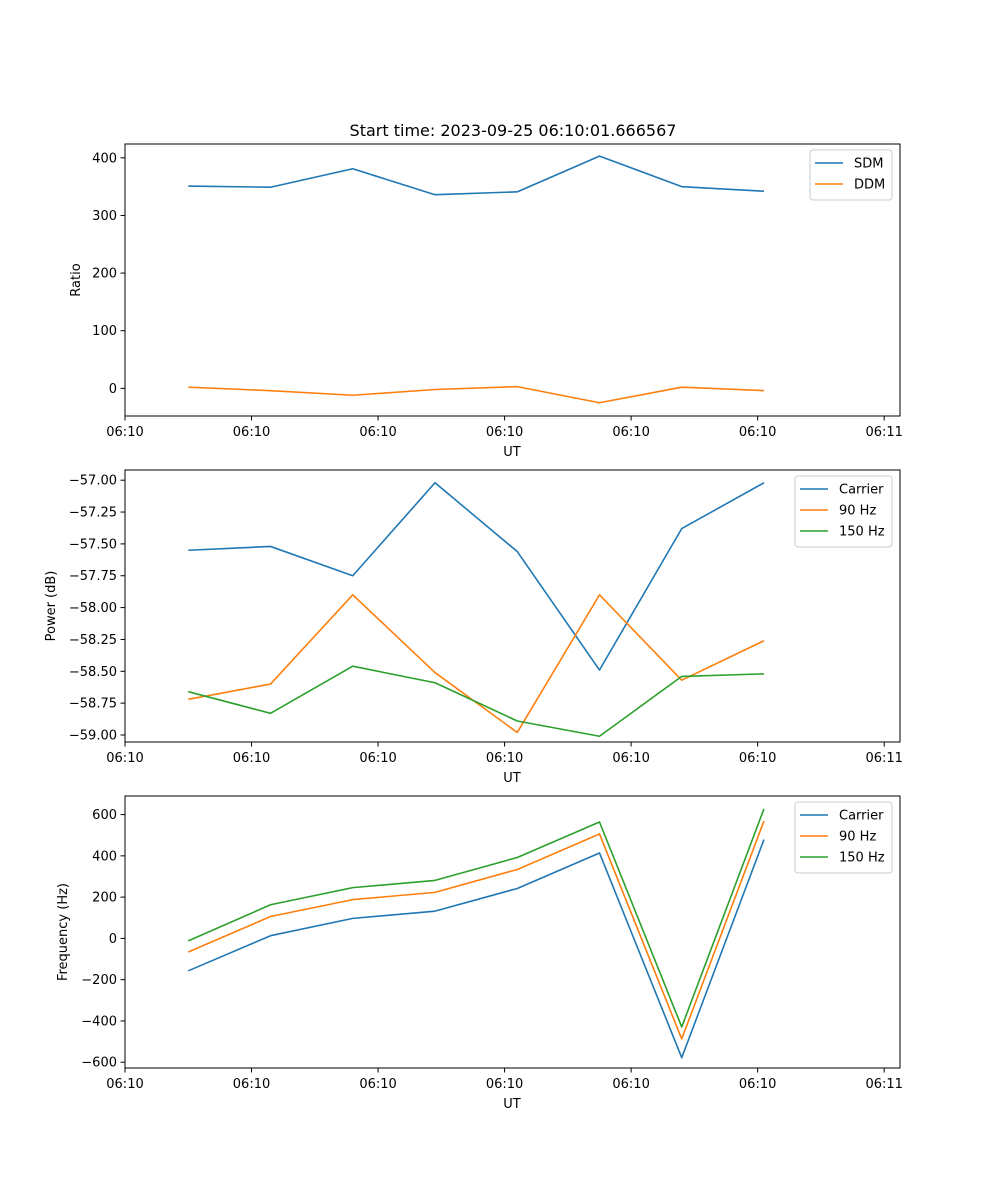 This screenshot has width=1000, height=1200. I want to click on y-axis-label: Frequency (Hz), so click(63, 932).